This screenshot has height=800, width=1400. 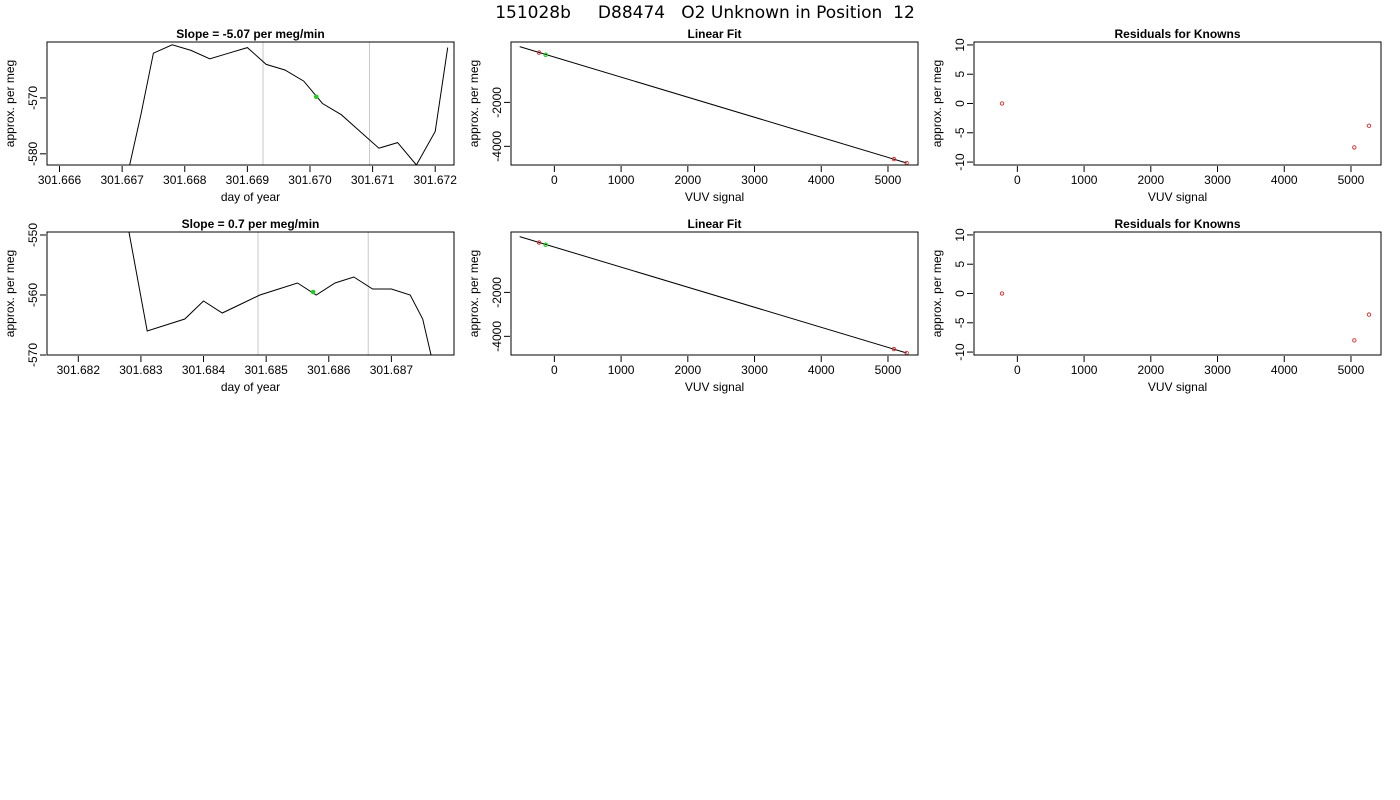 What do you see at coordinates (436, 180) in the screenshot?
I see `trace-1-x-tick-label: 301.672` at bounding box center [436, 180].